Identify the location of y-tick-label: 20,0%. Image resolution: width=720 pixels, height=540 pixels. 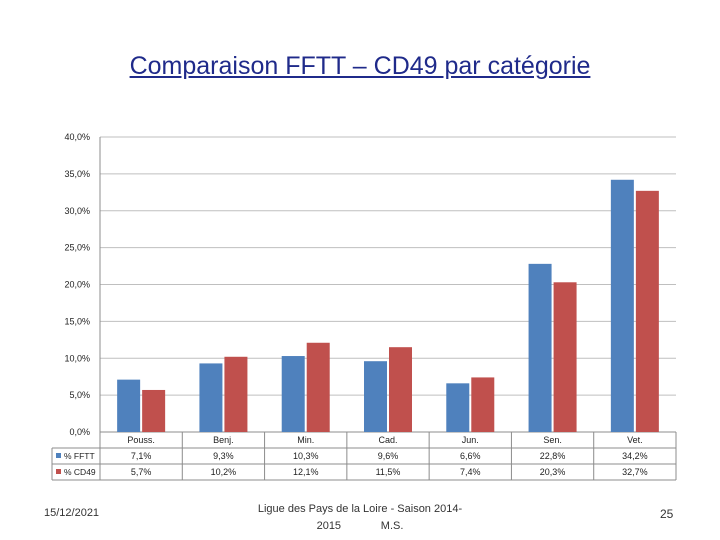
(77, 285).